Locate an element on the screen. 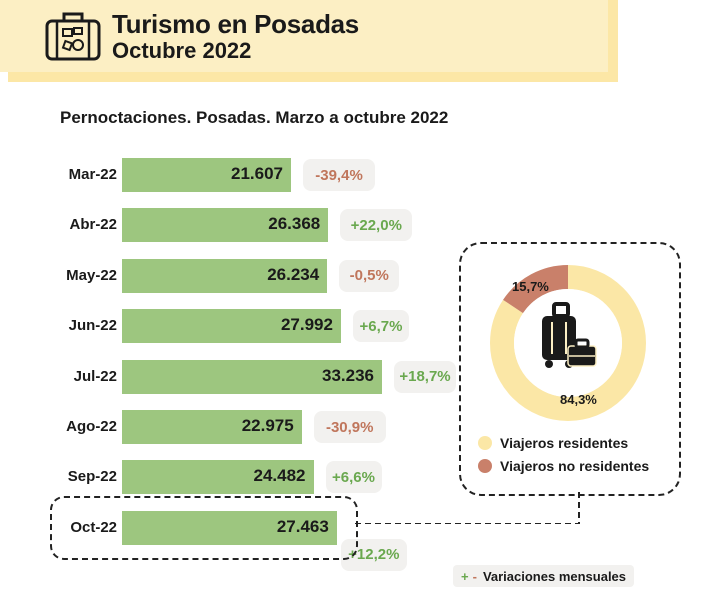  category-label: Jul-22 is located at coordinates (95, 376).